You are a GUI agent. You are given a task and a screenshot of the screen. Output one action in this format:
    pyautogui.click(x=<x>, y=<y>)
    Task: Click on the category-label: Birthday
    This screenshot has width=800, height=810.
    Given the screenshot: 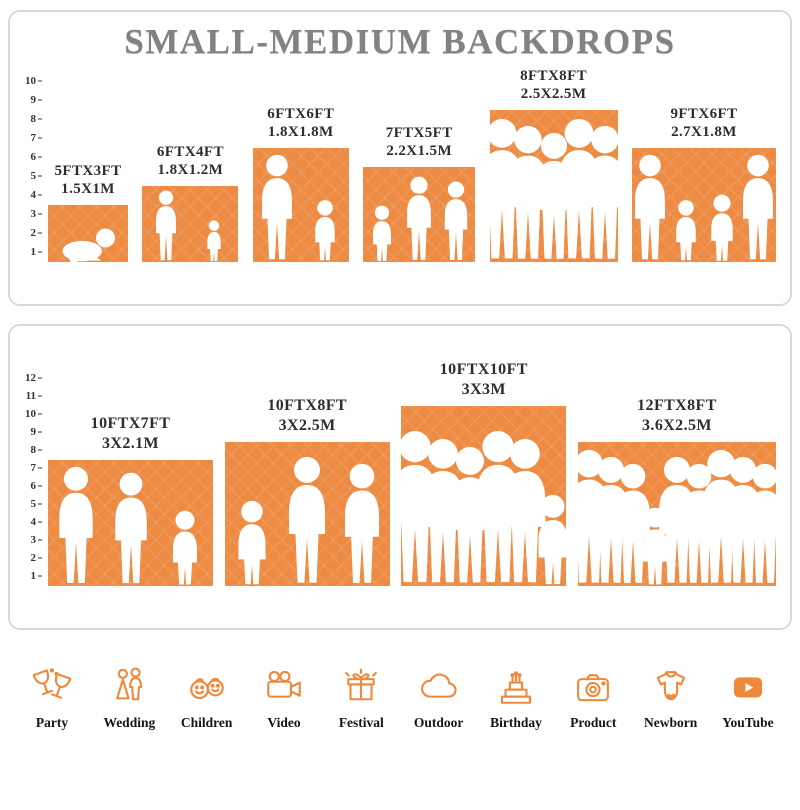 What is the action you would take?
    pyautogui.click(x=516, y=722)
    